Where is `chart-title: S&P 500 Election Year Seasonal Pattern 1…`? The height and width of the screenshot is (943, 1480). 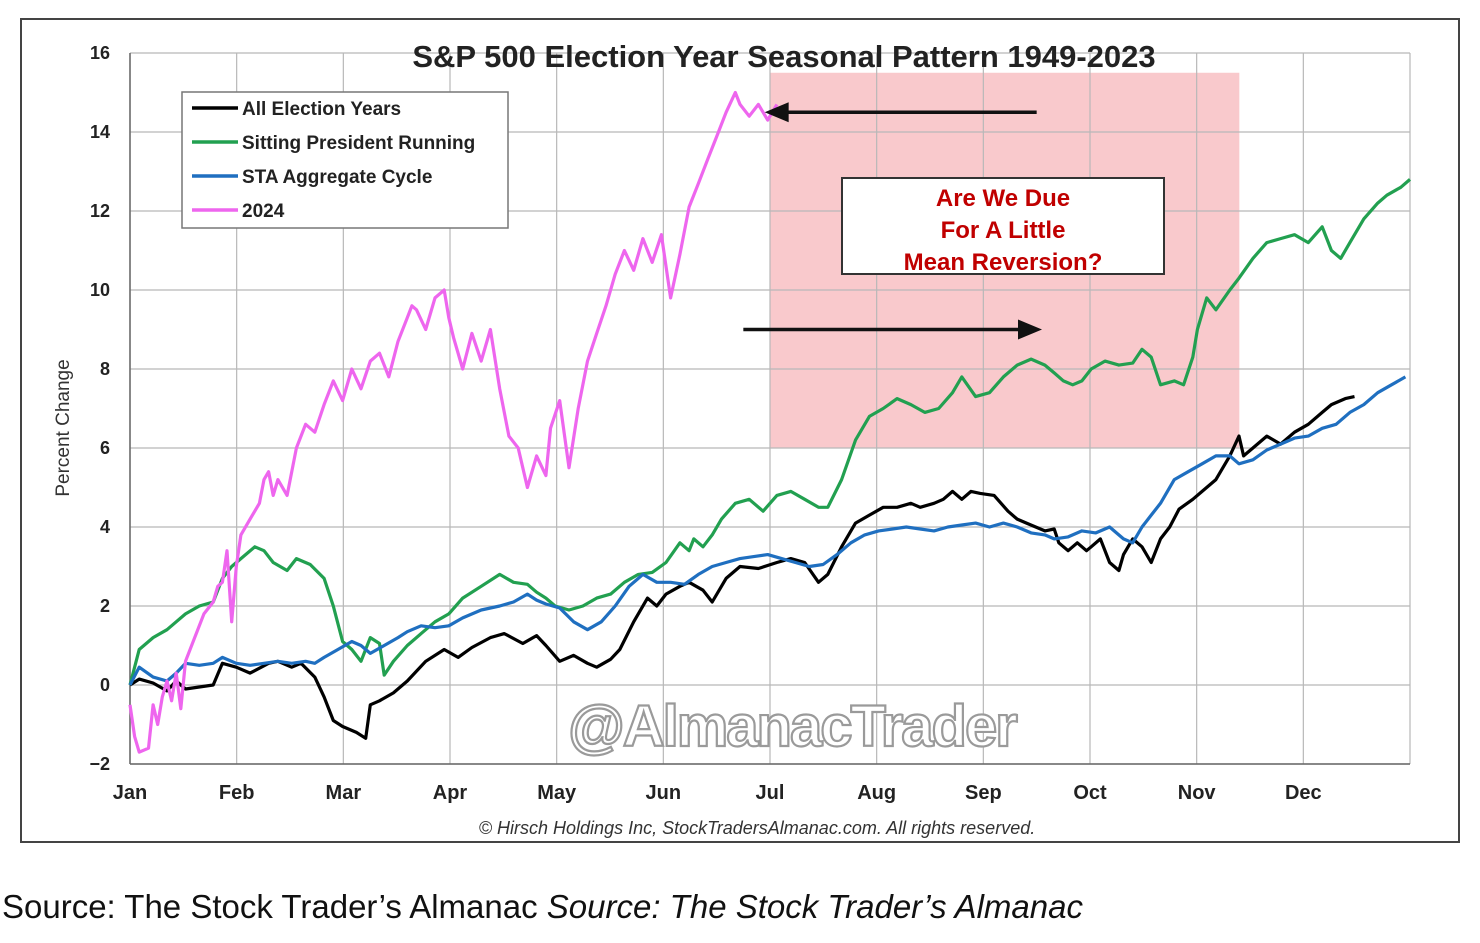 chart-title: S&P 500 Election Year Seasonal Pattern 1… is located at coordinates (783, 56).